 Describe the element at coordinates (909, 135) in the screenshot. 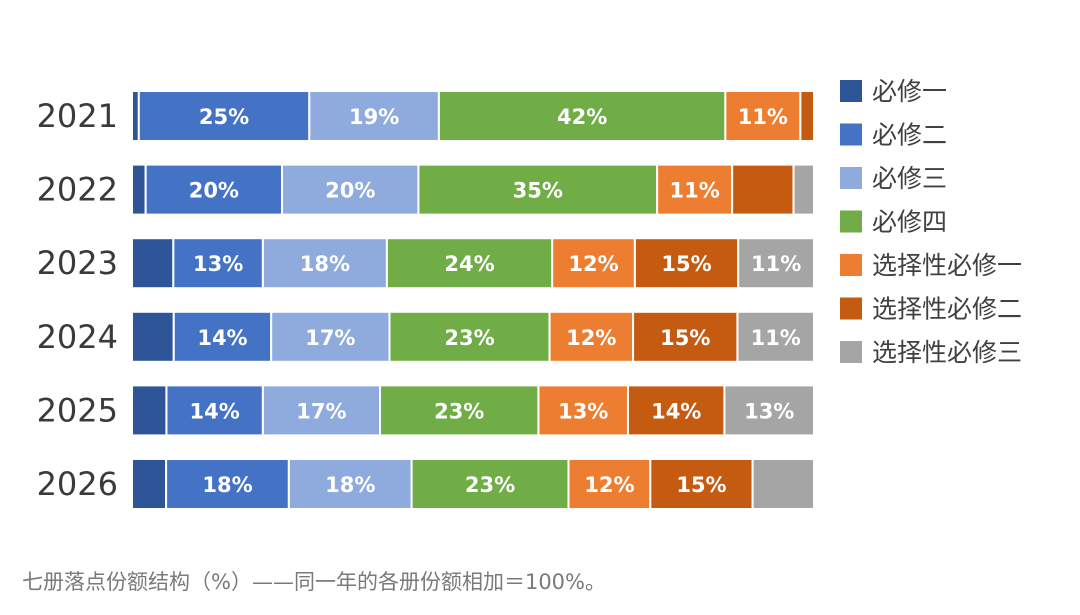

I see `legend-label: 必修二` at that location.